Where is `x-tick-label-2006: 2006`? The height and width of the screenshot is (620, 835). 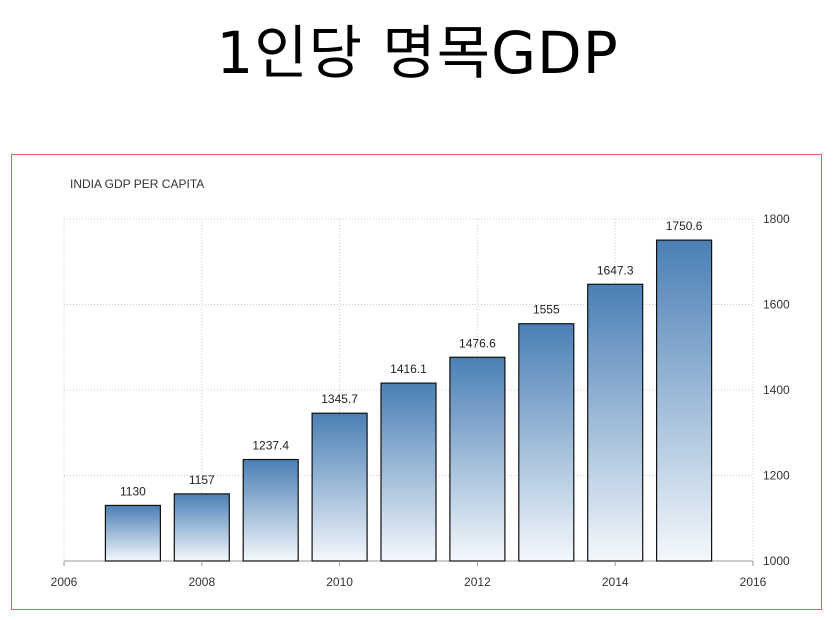 x-tick-label-2006: 2006 is located at coordinates (64, 582).